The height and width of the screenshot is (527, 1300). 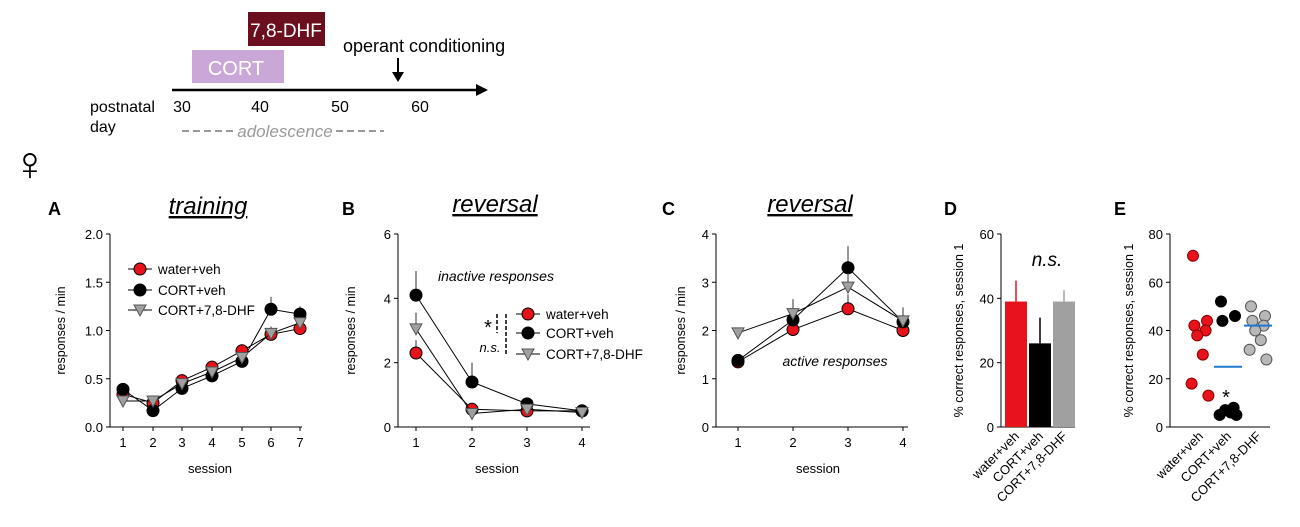 What do you see at coordinates (705, 379) in the screenshot?
I see `y-tick-label-c: 1` at bounding box center [705, 379].